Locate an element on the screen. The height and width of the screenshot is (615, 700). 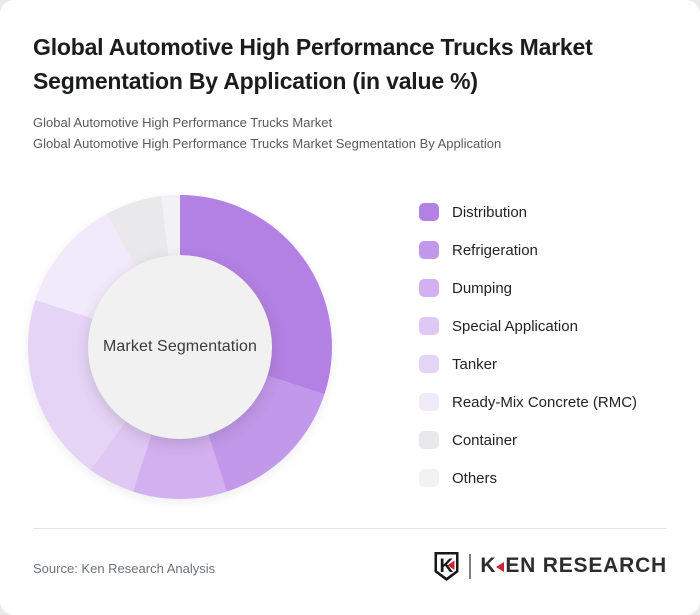
red-arrow-icon is located at coordinates (500, 566).